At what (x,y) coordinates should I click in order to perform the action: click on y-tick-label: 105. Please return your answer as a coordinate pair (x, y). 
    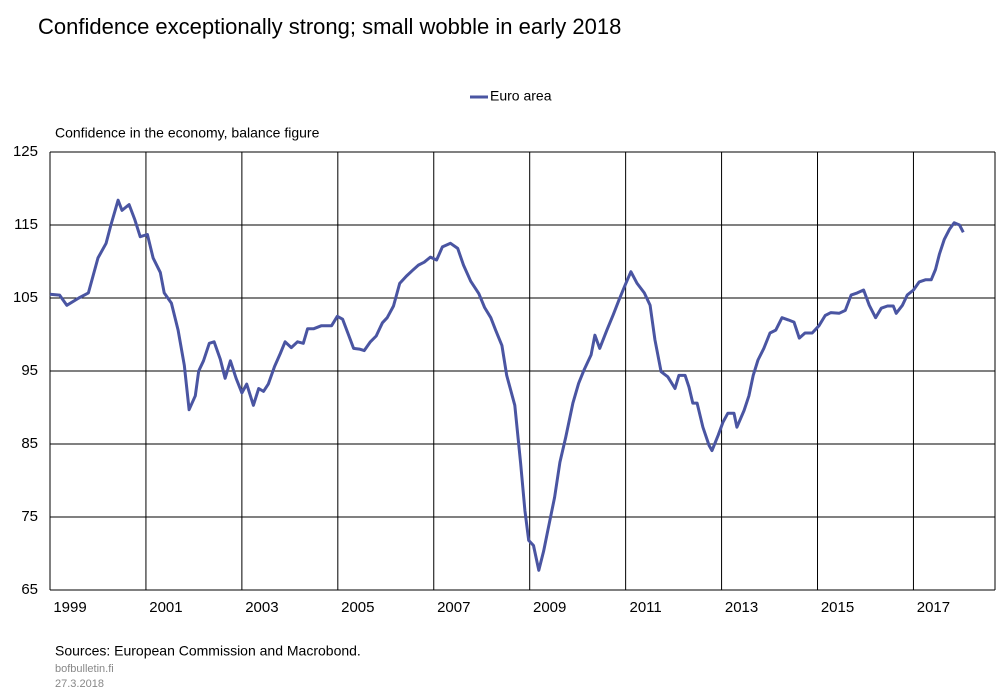
    Looking at the image, I should click on (25, 297).